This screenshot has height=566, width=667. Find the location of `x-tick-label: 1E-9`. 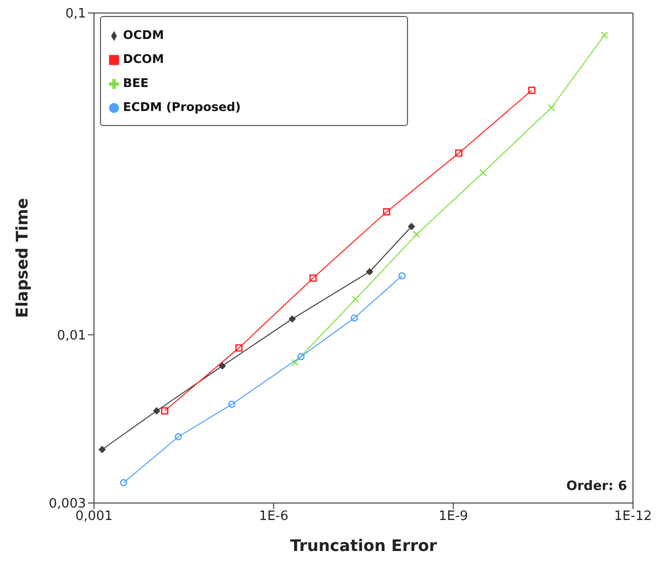

x-tick-label: 1E-9 is located at coordinates (453, 516).